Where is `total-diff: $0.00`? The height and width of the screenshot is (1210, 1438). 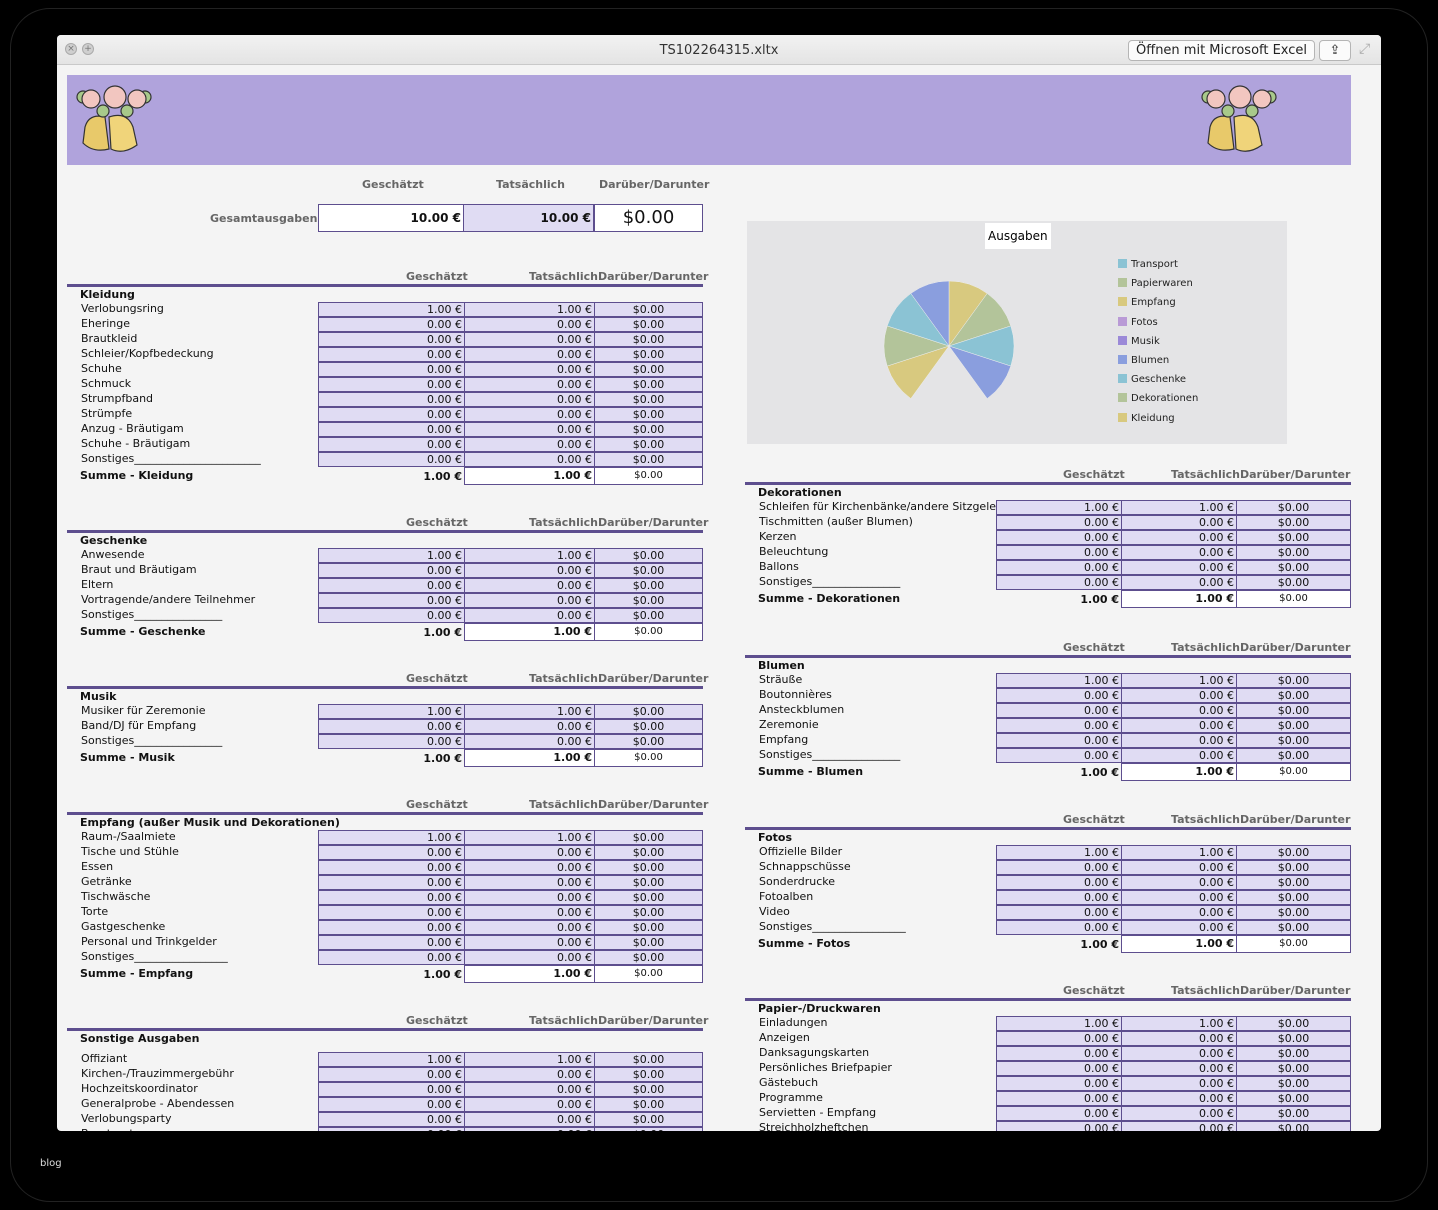
total-diff: $0.00 is located at coordinates (648, 218).